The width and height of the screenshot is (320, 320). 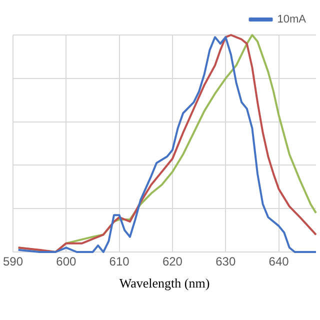 I want to click on x-tick-label: 630, so click(x=226, y=261).